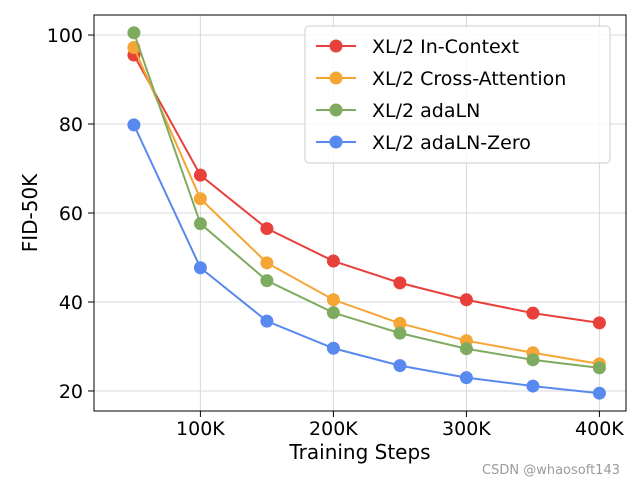 This screenshot has width=634, height=484. Describe the element at coordinates (30, 212) in the screenshot. I see `y-axis-label: FID-50K` at that location.